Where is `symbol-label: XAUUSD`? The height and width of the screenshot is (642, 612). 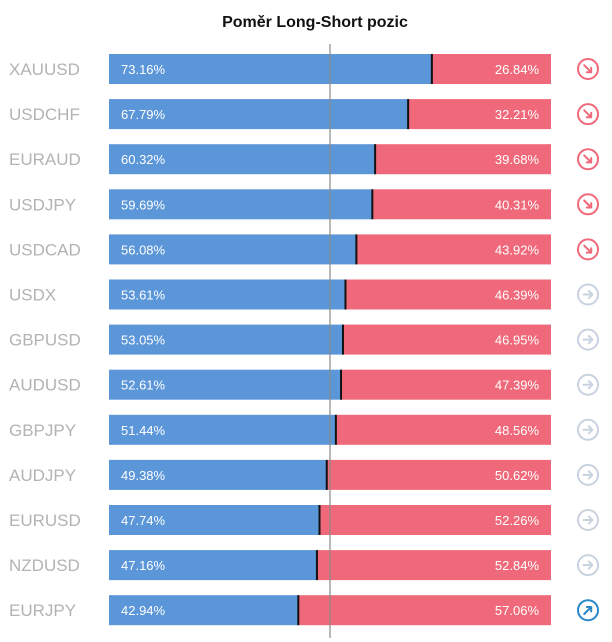
symbol-label: XAUUSD is located at coordinates (44, 69).